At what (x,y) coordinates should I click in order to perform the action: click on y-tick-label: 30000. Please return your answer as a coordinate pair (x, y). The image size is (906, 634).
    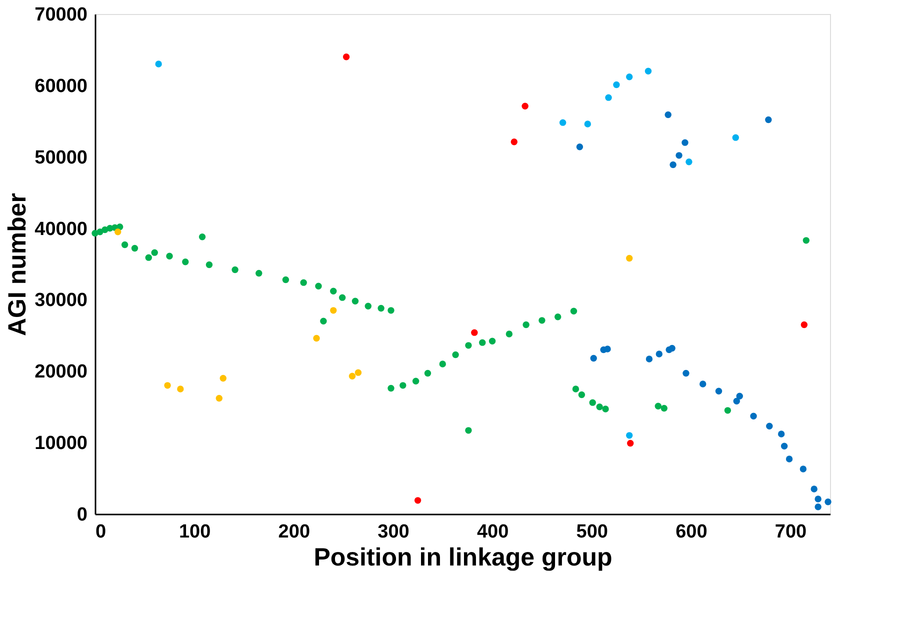
    Looking at the image, I should click on (61, 301).